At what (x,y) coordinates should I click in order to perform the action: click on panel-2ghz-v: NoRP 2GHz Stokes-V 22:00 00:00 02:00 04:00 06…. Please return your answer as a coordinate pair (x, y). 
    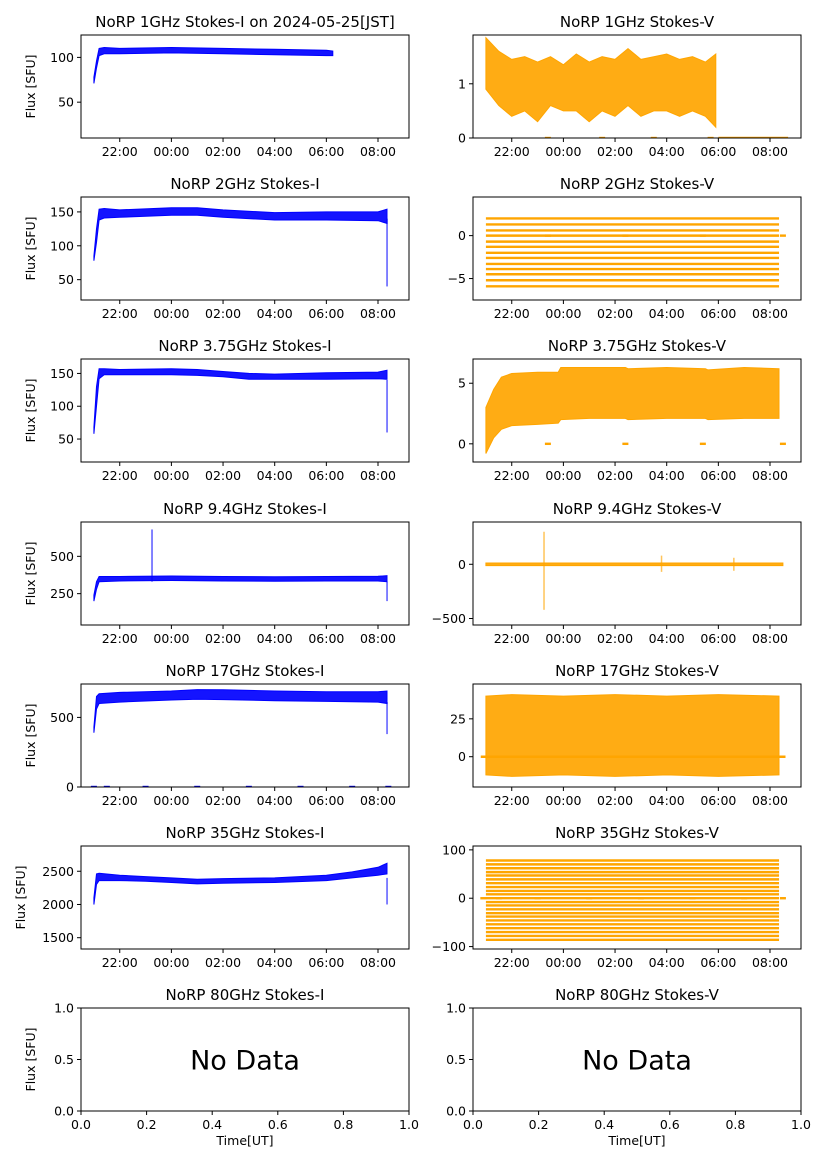
    Looking at the image, I should click on (625, 248).